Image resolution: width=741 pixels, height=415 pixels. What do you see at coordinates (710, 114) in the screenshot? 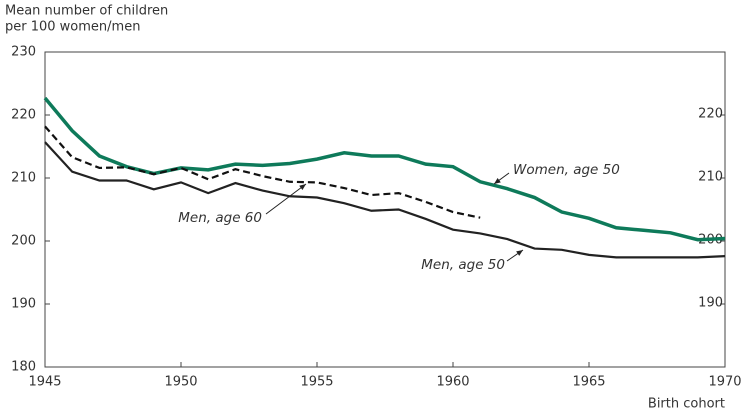
I see `y-tick-label-right: 220` at bounding box center [710, 114].